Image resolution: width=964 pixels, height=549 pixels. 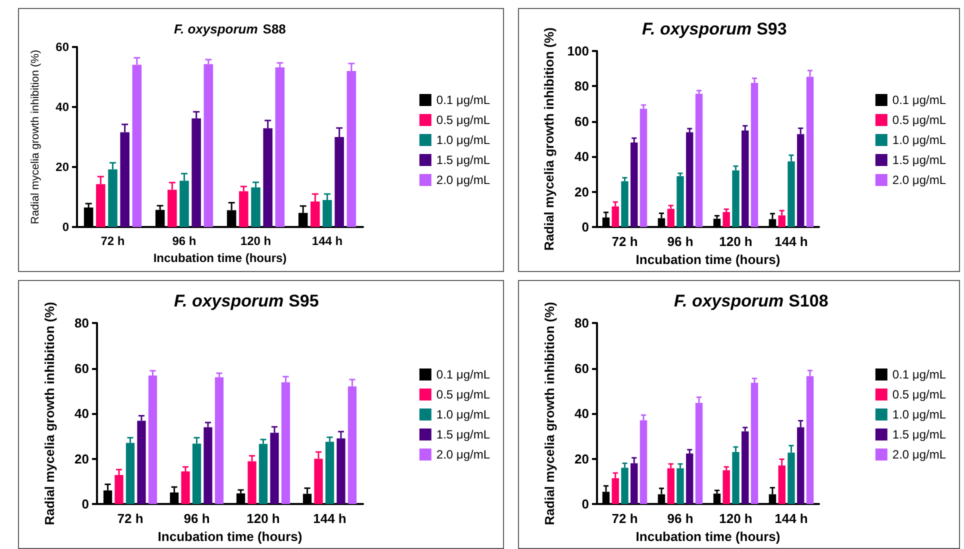 I want to click on chart-title: F. oxysporum S108, so click(x=751, y=301).